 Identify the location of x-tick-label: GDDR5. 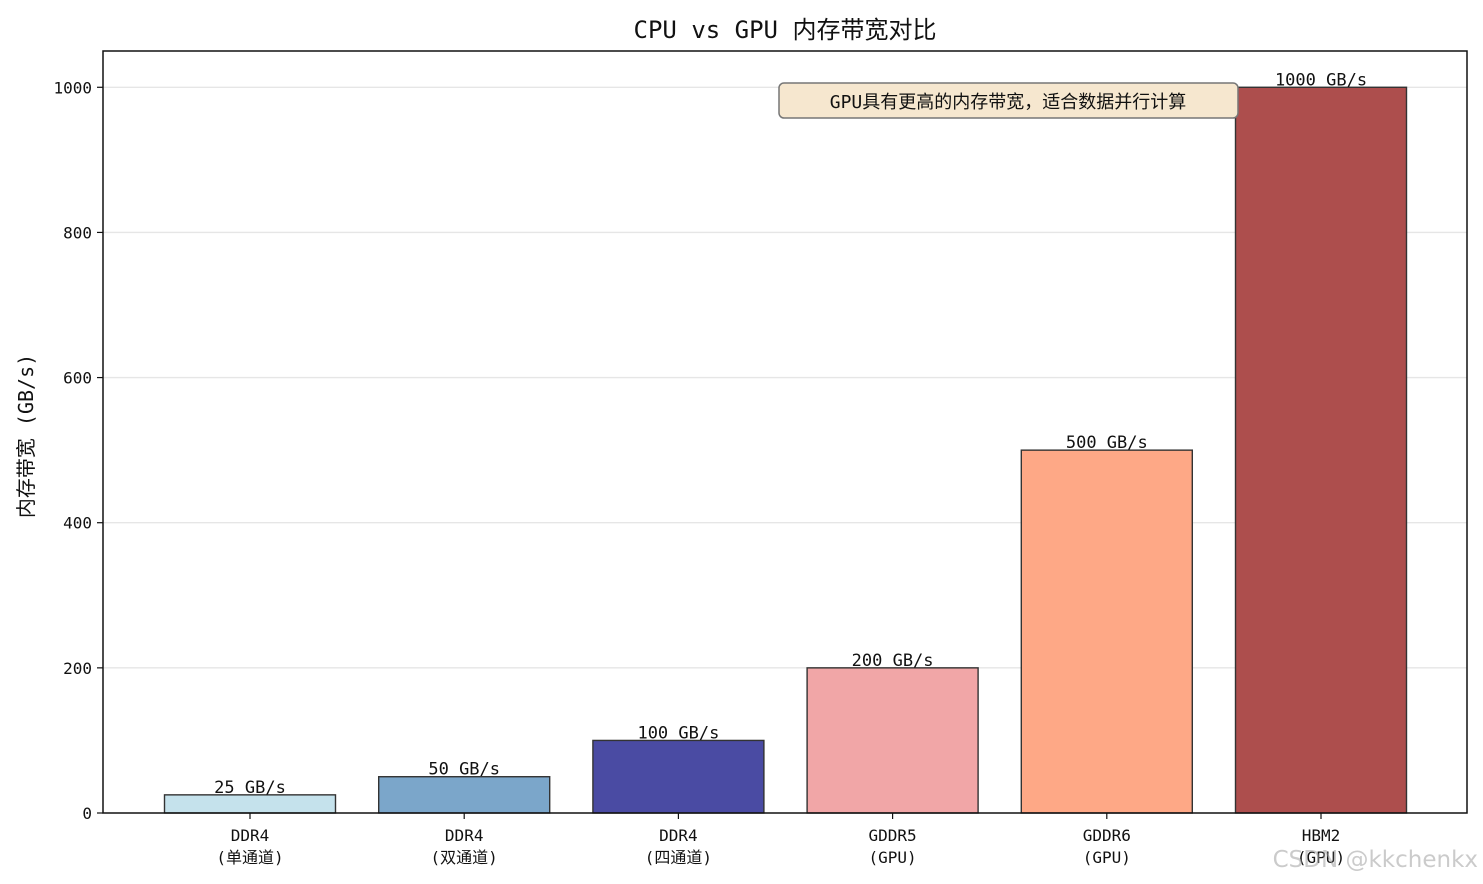
(893, 835).